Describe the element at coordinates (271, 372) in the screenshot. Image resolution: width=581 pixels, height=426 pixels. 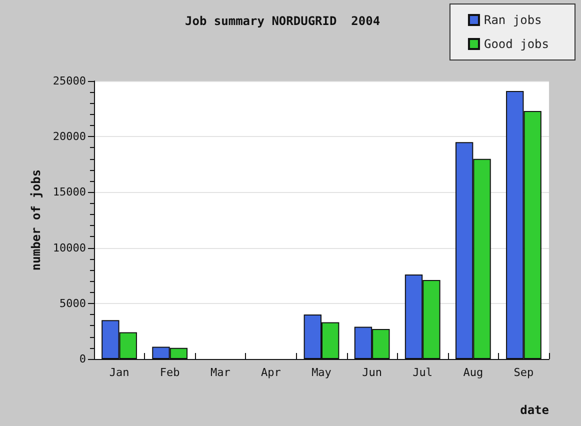
I see `x-tick-label: Apr` at that location.